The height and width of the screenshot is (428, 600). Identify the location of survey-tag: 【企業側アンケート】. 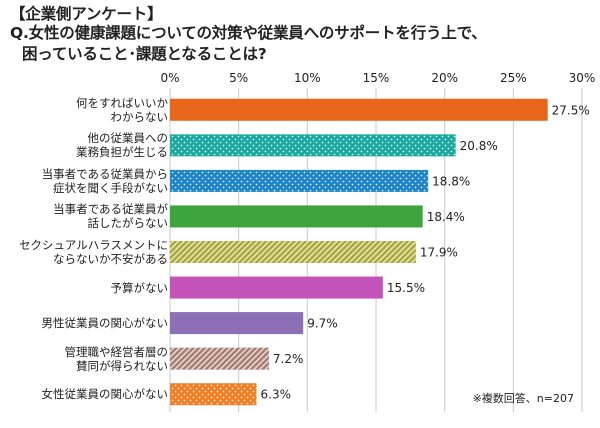
(86, 14).